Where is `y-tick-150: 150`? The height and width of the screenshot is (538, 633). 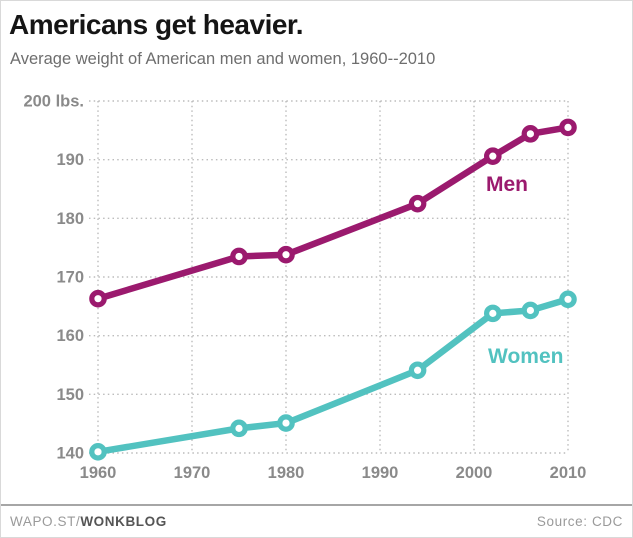 y-tick-150: 150 is located at coordinates (70, 395).